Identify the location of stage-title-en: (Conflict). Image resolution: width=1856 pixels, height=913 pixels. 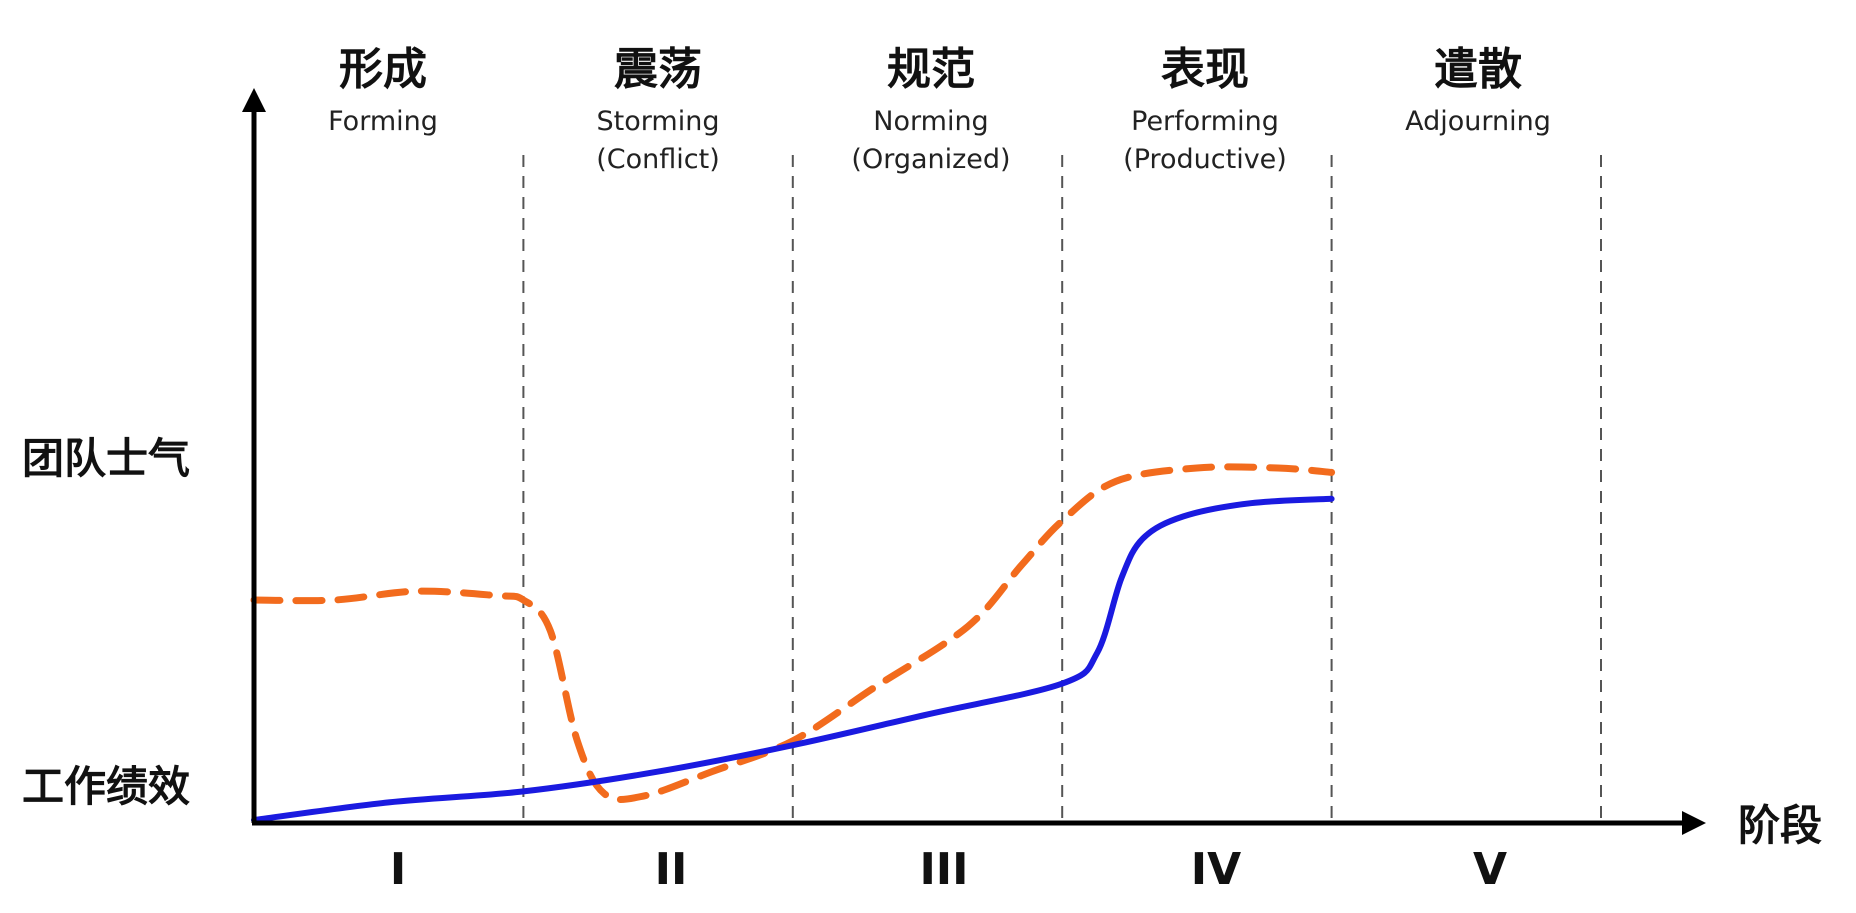
(658, 159).